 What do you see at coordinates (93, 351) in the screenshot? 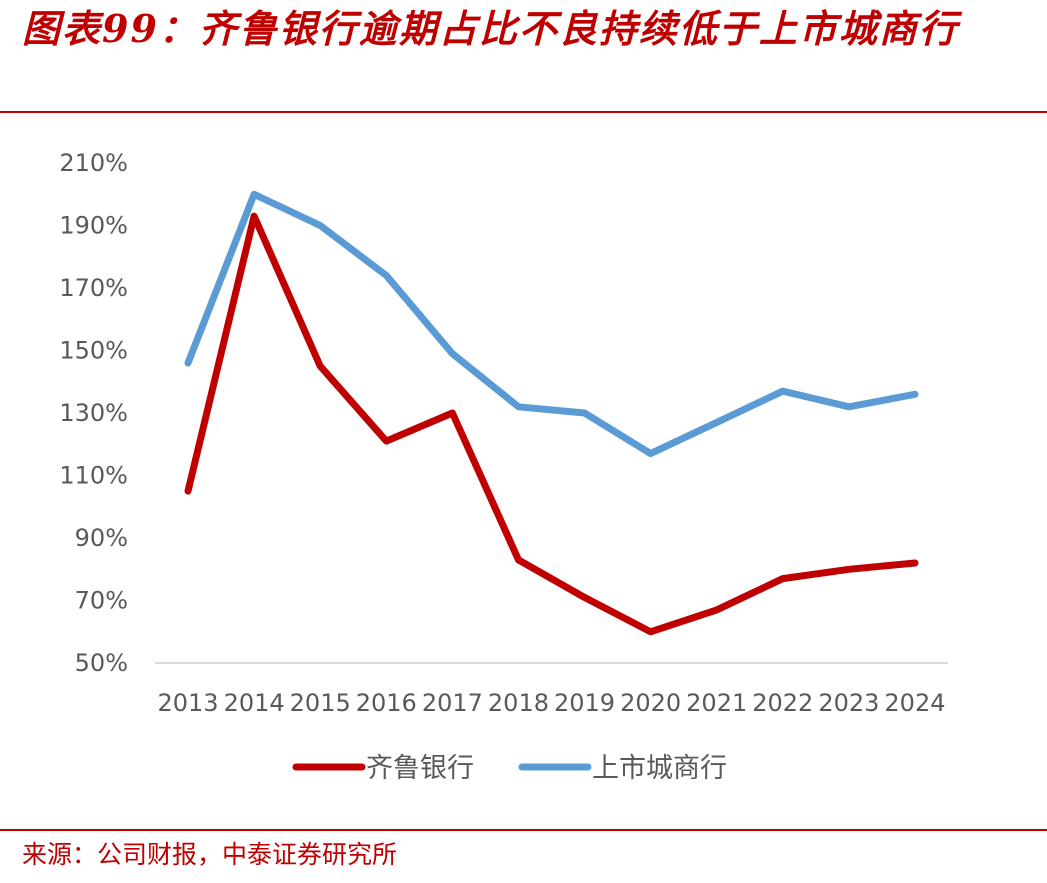
I see `y-tick-label: 150%` at bounding box center [93, 351].